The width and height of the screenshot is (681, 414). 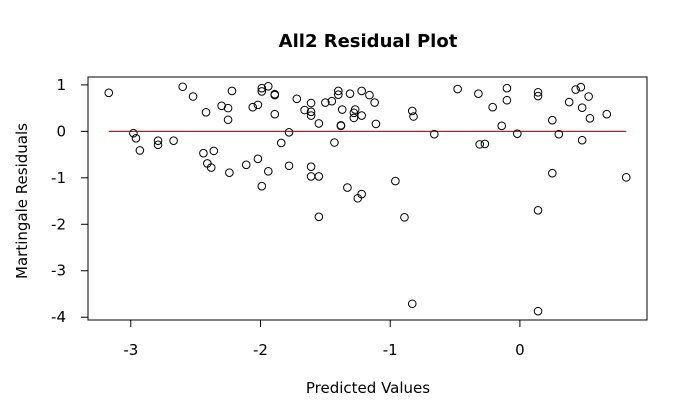 I want to click on x-tick-label: -1, so click(x=390, y=350).